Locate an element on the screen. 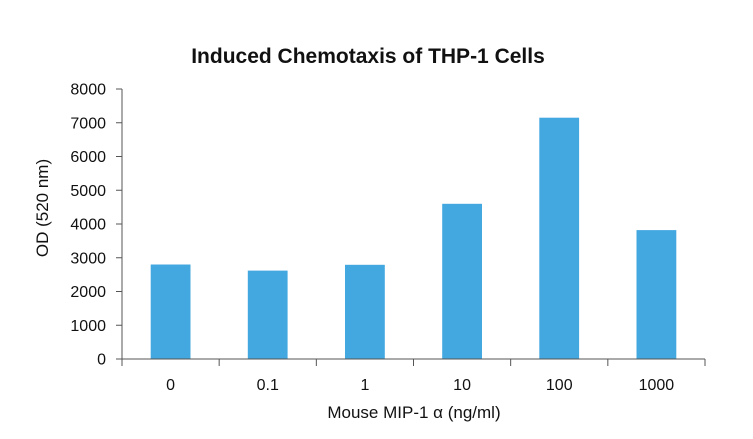  y-tick-label: 7000 is located at coordinates (88, 123).